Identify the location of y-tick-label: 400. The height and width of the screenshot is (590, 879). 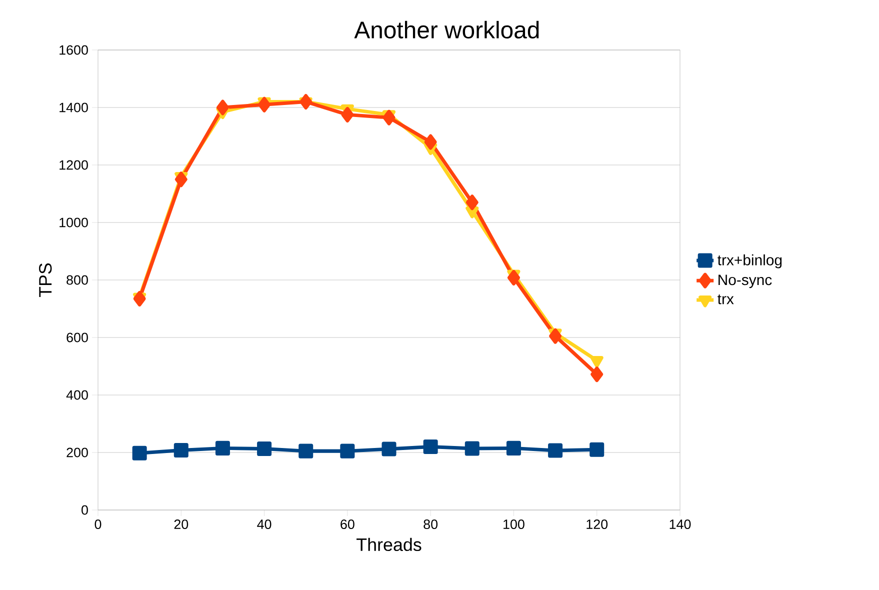
(77, 395).